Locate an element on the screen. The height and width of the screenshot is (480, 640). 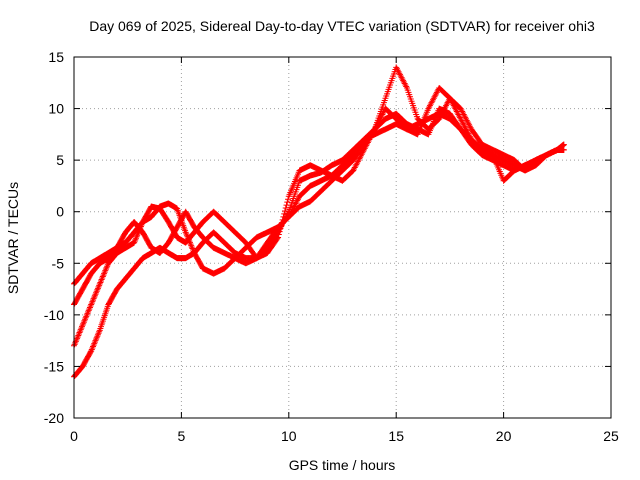
y-tick-label: 5 is located at coordinates (60, 160).